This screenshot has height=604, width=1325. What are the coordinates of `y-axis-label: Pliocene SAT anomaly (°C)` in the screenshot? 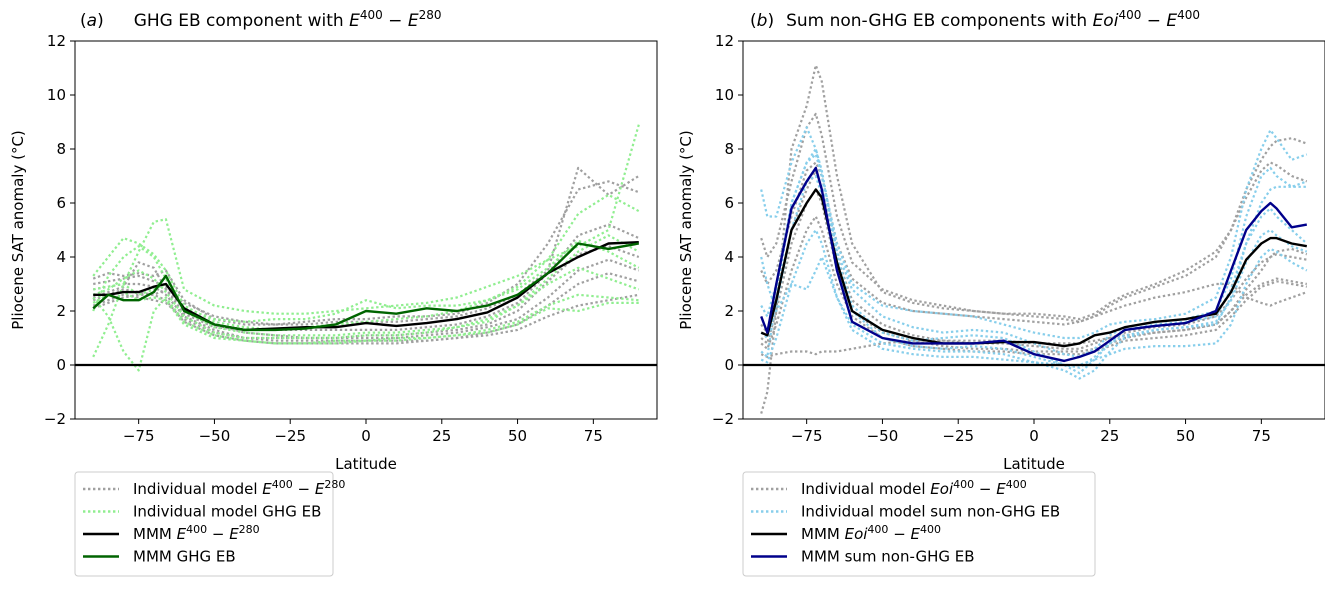 It's located at (18, 230).